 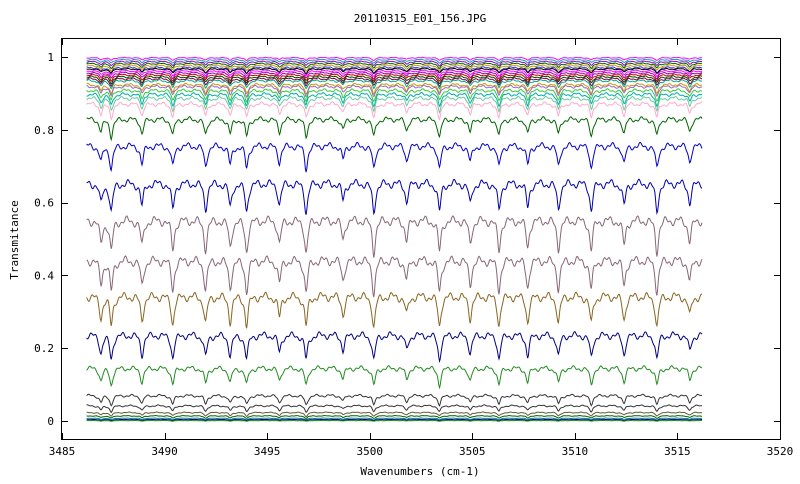 What do you see at coordinates (50, 57) in the screenshot?
I see `y-tick-label: 1` at bounding box center [50, 57].